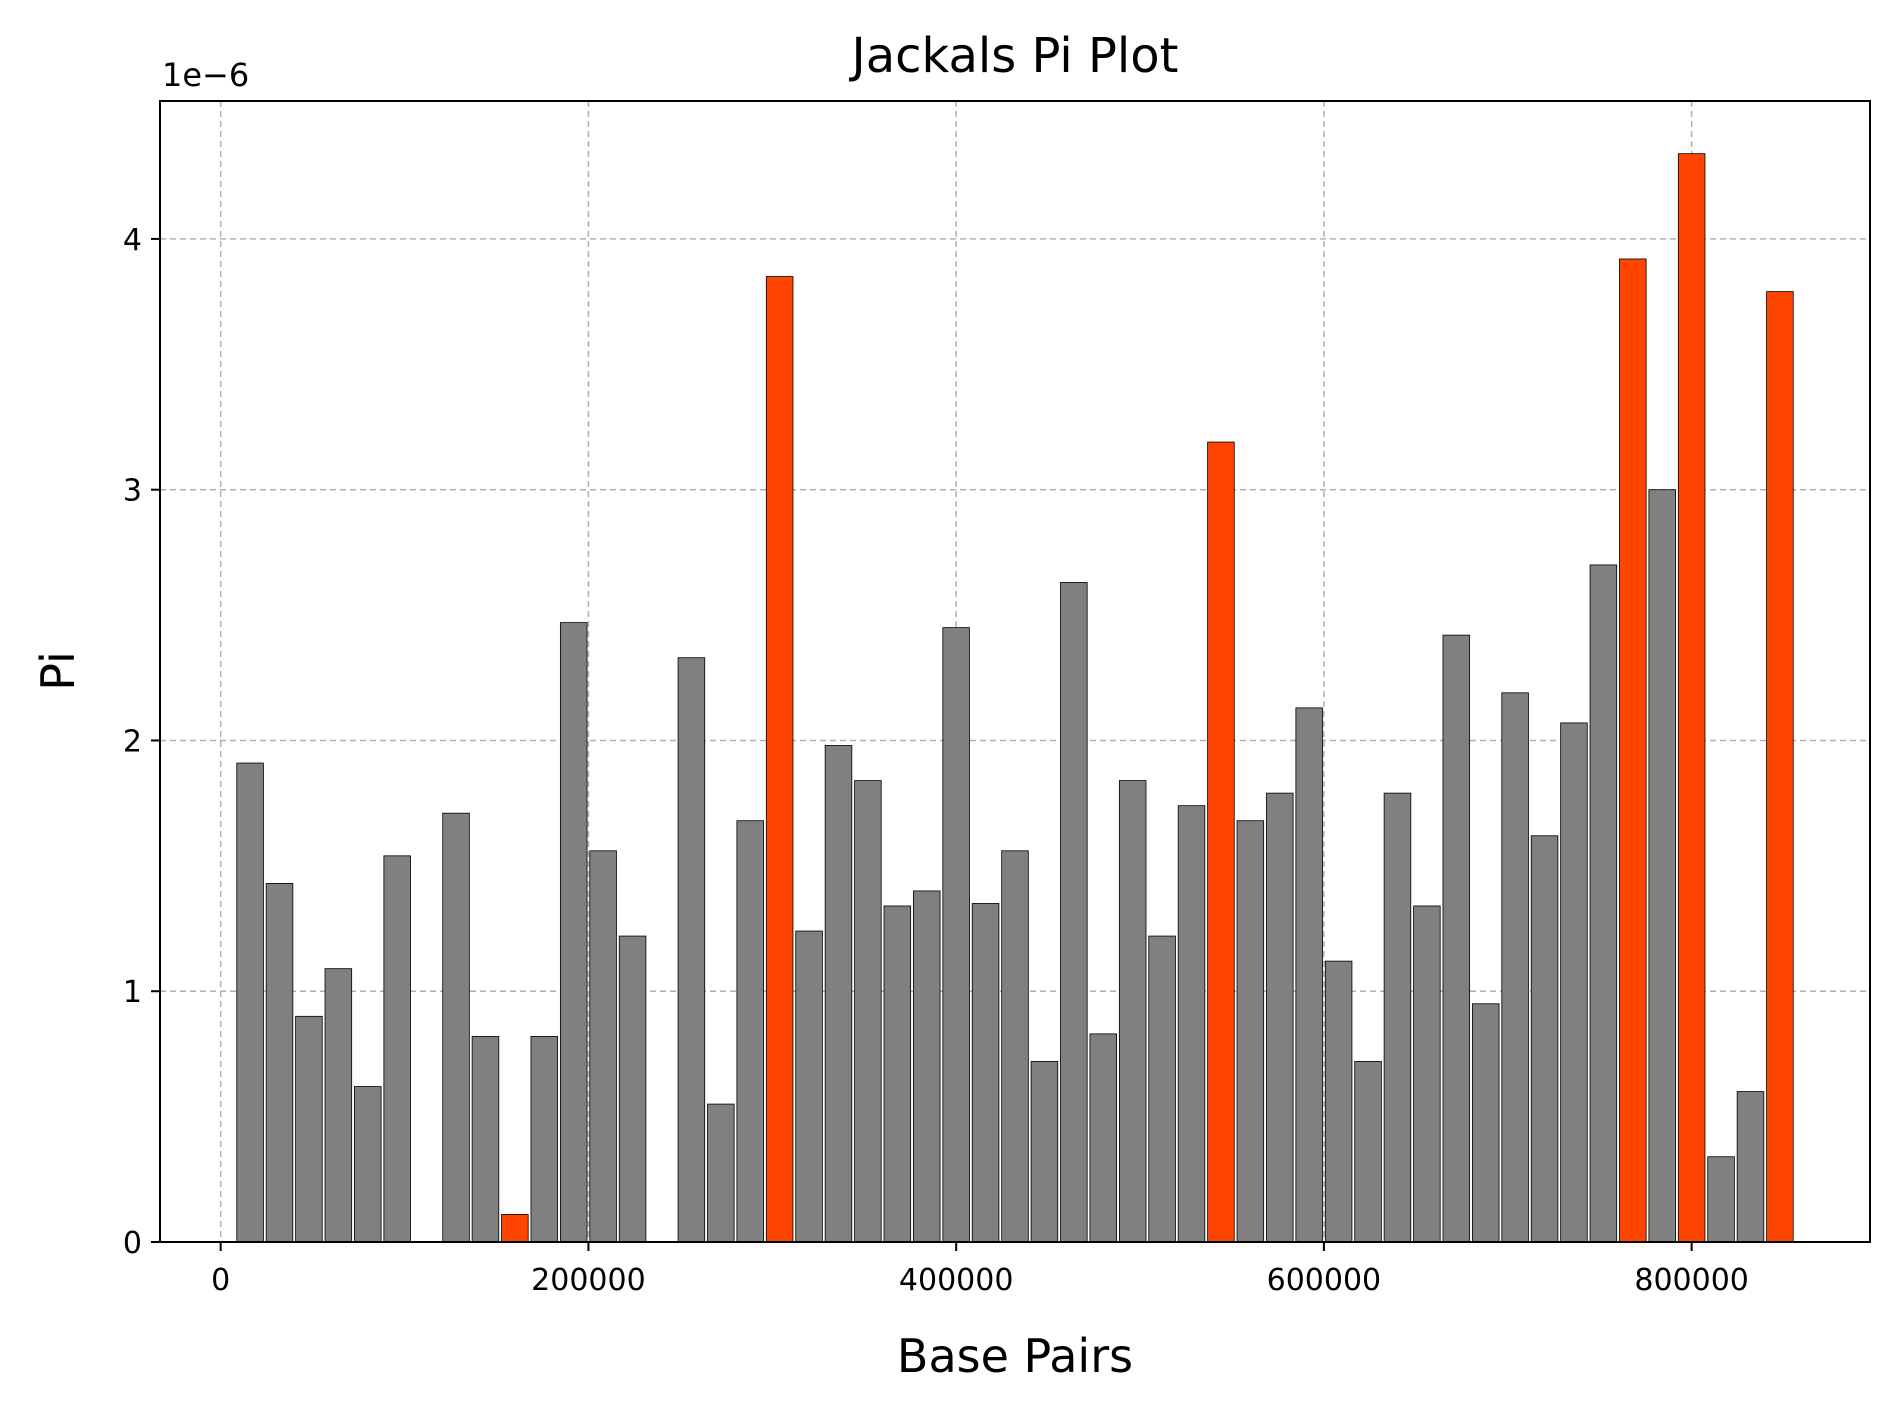  What do you see at coordinates (132, 240) in the screenshot?
I see `y-tick-label: 4` at bounding box center [132, 240].